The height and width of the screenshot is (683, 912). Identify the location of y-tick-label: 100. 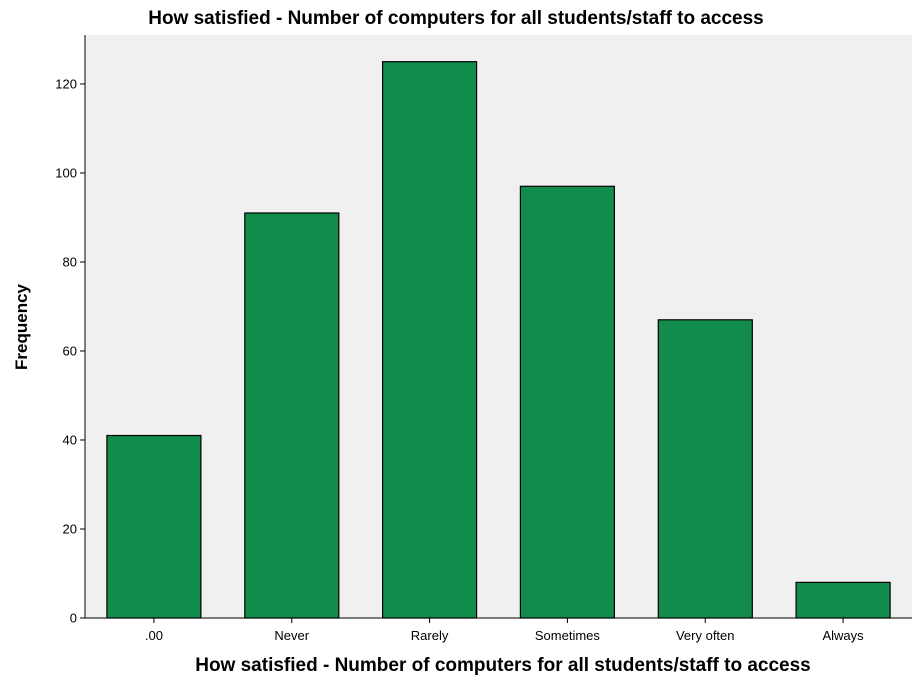
(66, 172).